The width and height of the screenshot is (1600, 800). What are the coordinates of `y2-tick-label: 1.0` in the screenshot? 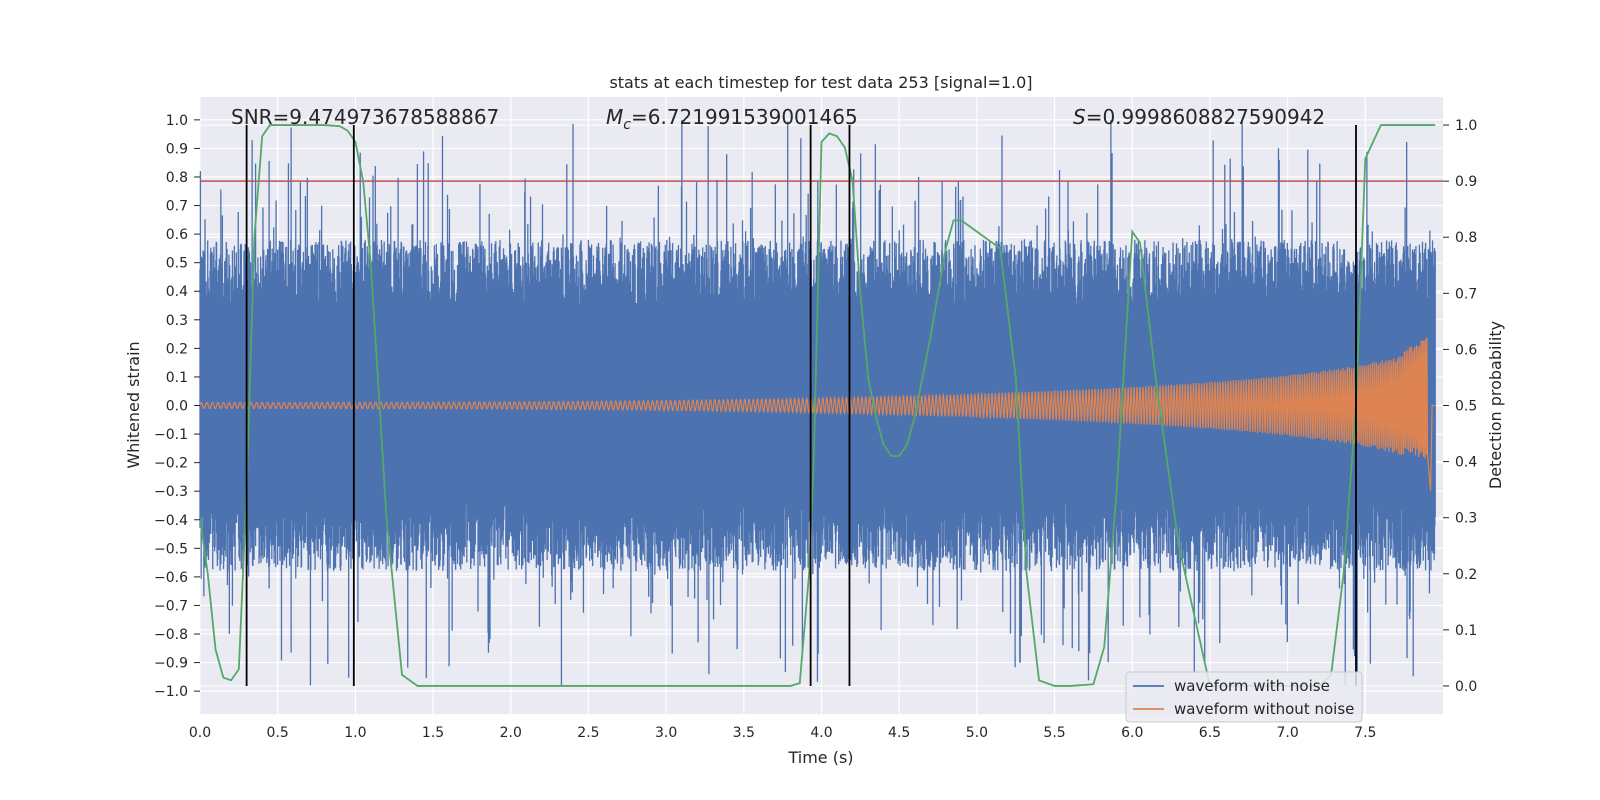 It's located at (1466, 126).